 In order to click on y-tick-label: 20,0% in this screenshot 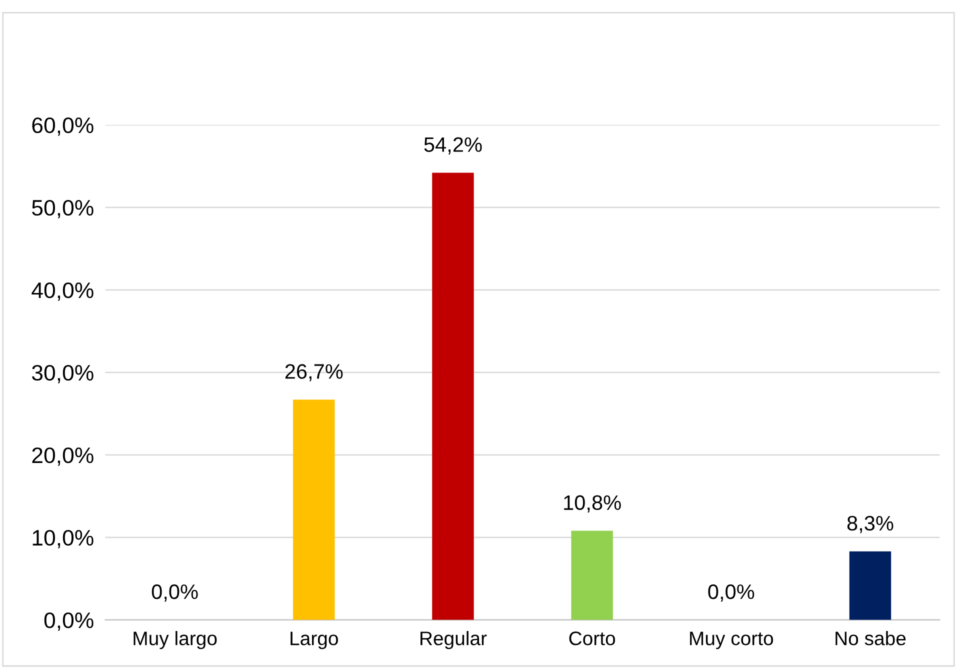, I will do `click(63, 456)`.